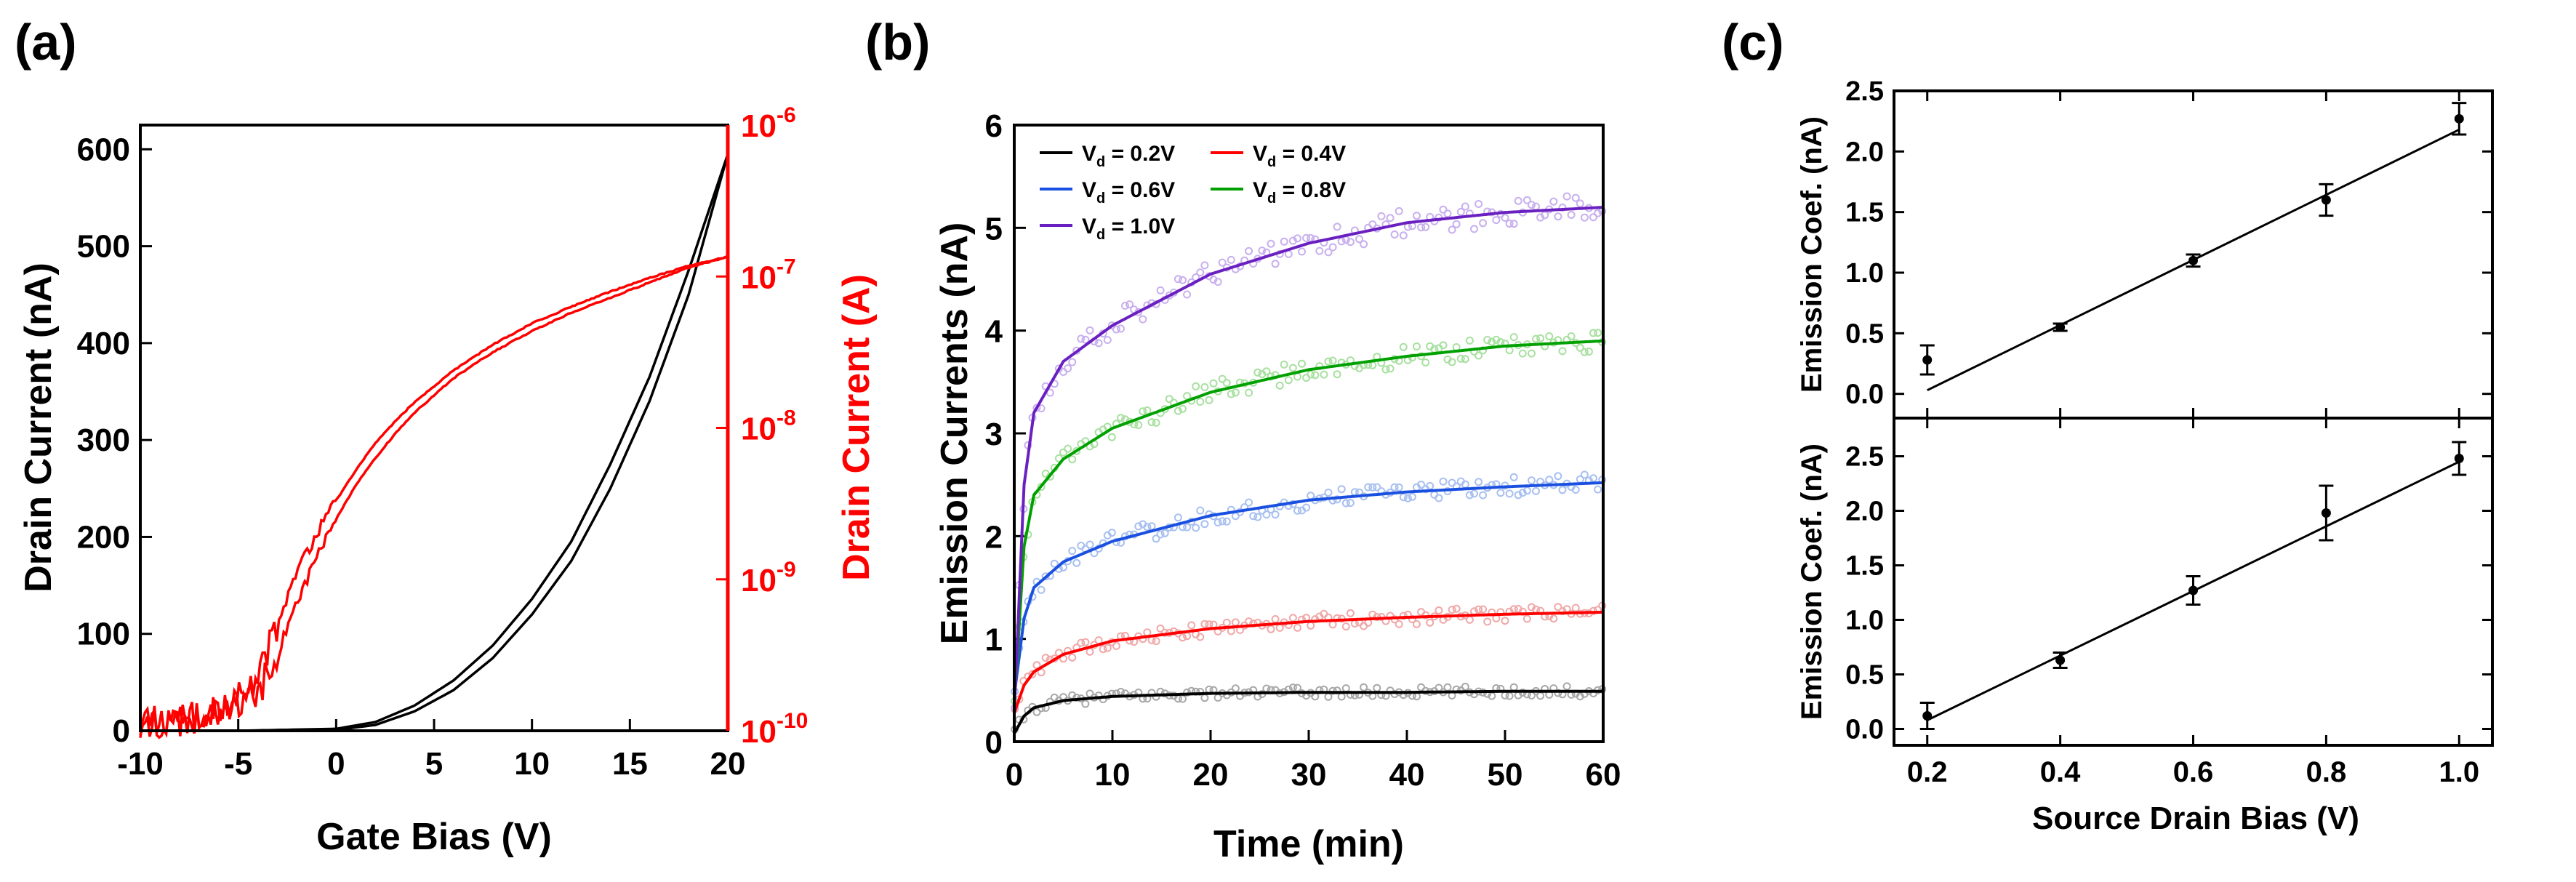 The width and height of the screenshot is (2576, 882). I want to click on chart-a-xtick-label: 10, so click(532, 764).